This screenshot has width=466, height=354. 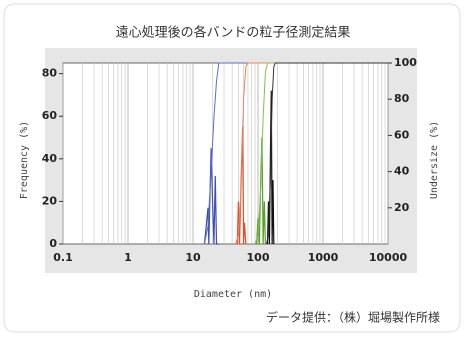 What do you see at coordinates (63, 257) in the screenshot?
I see `x-tick-label: 0.1` at bounding box center [63, 257].